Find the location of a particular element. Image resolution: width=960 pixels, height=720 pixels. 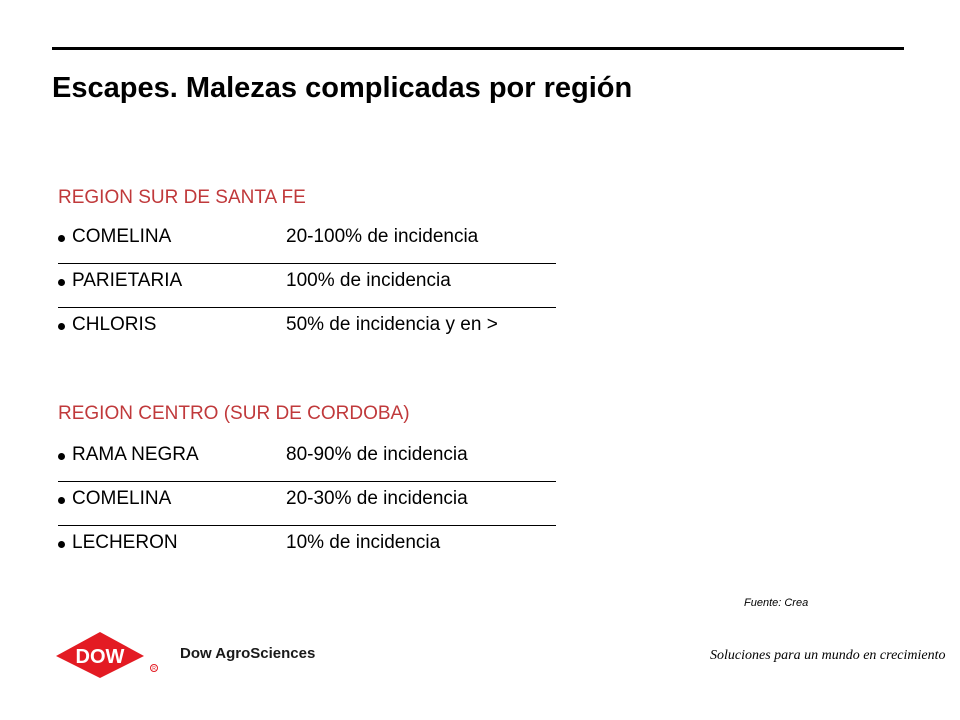

slogan: Soluciones para un mundo en crecimiento is located at coordinates (828, 655).